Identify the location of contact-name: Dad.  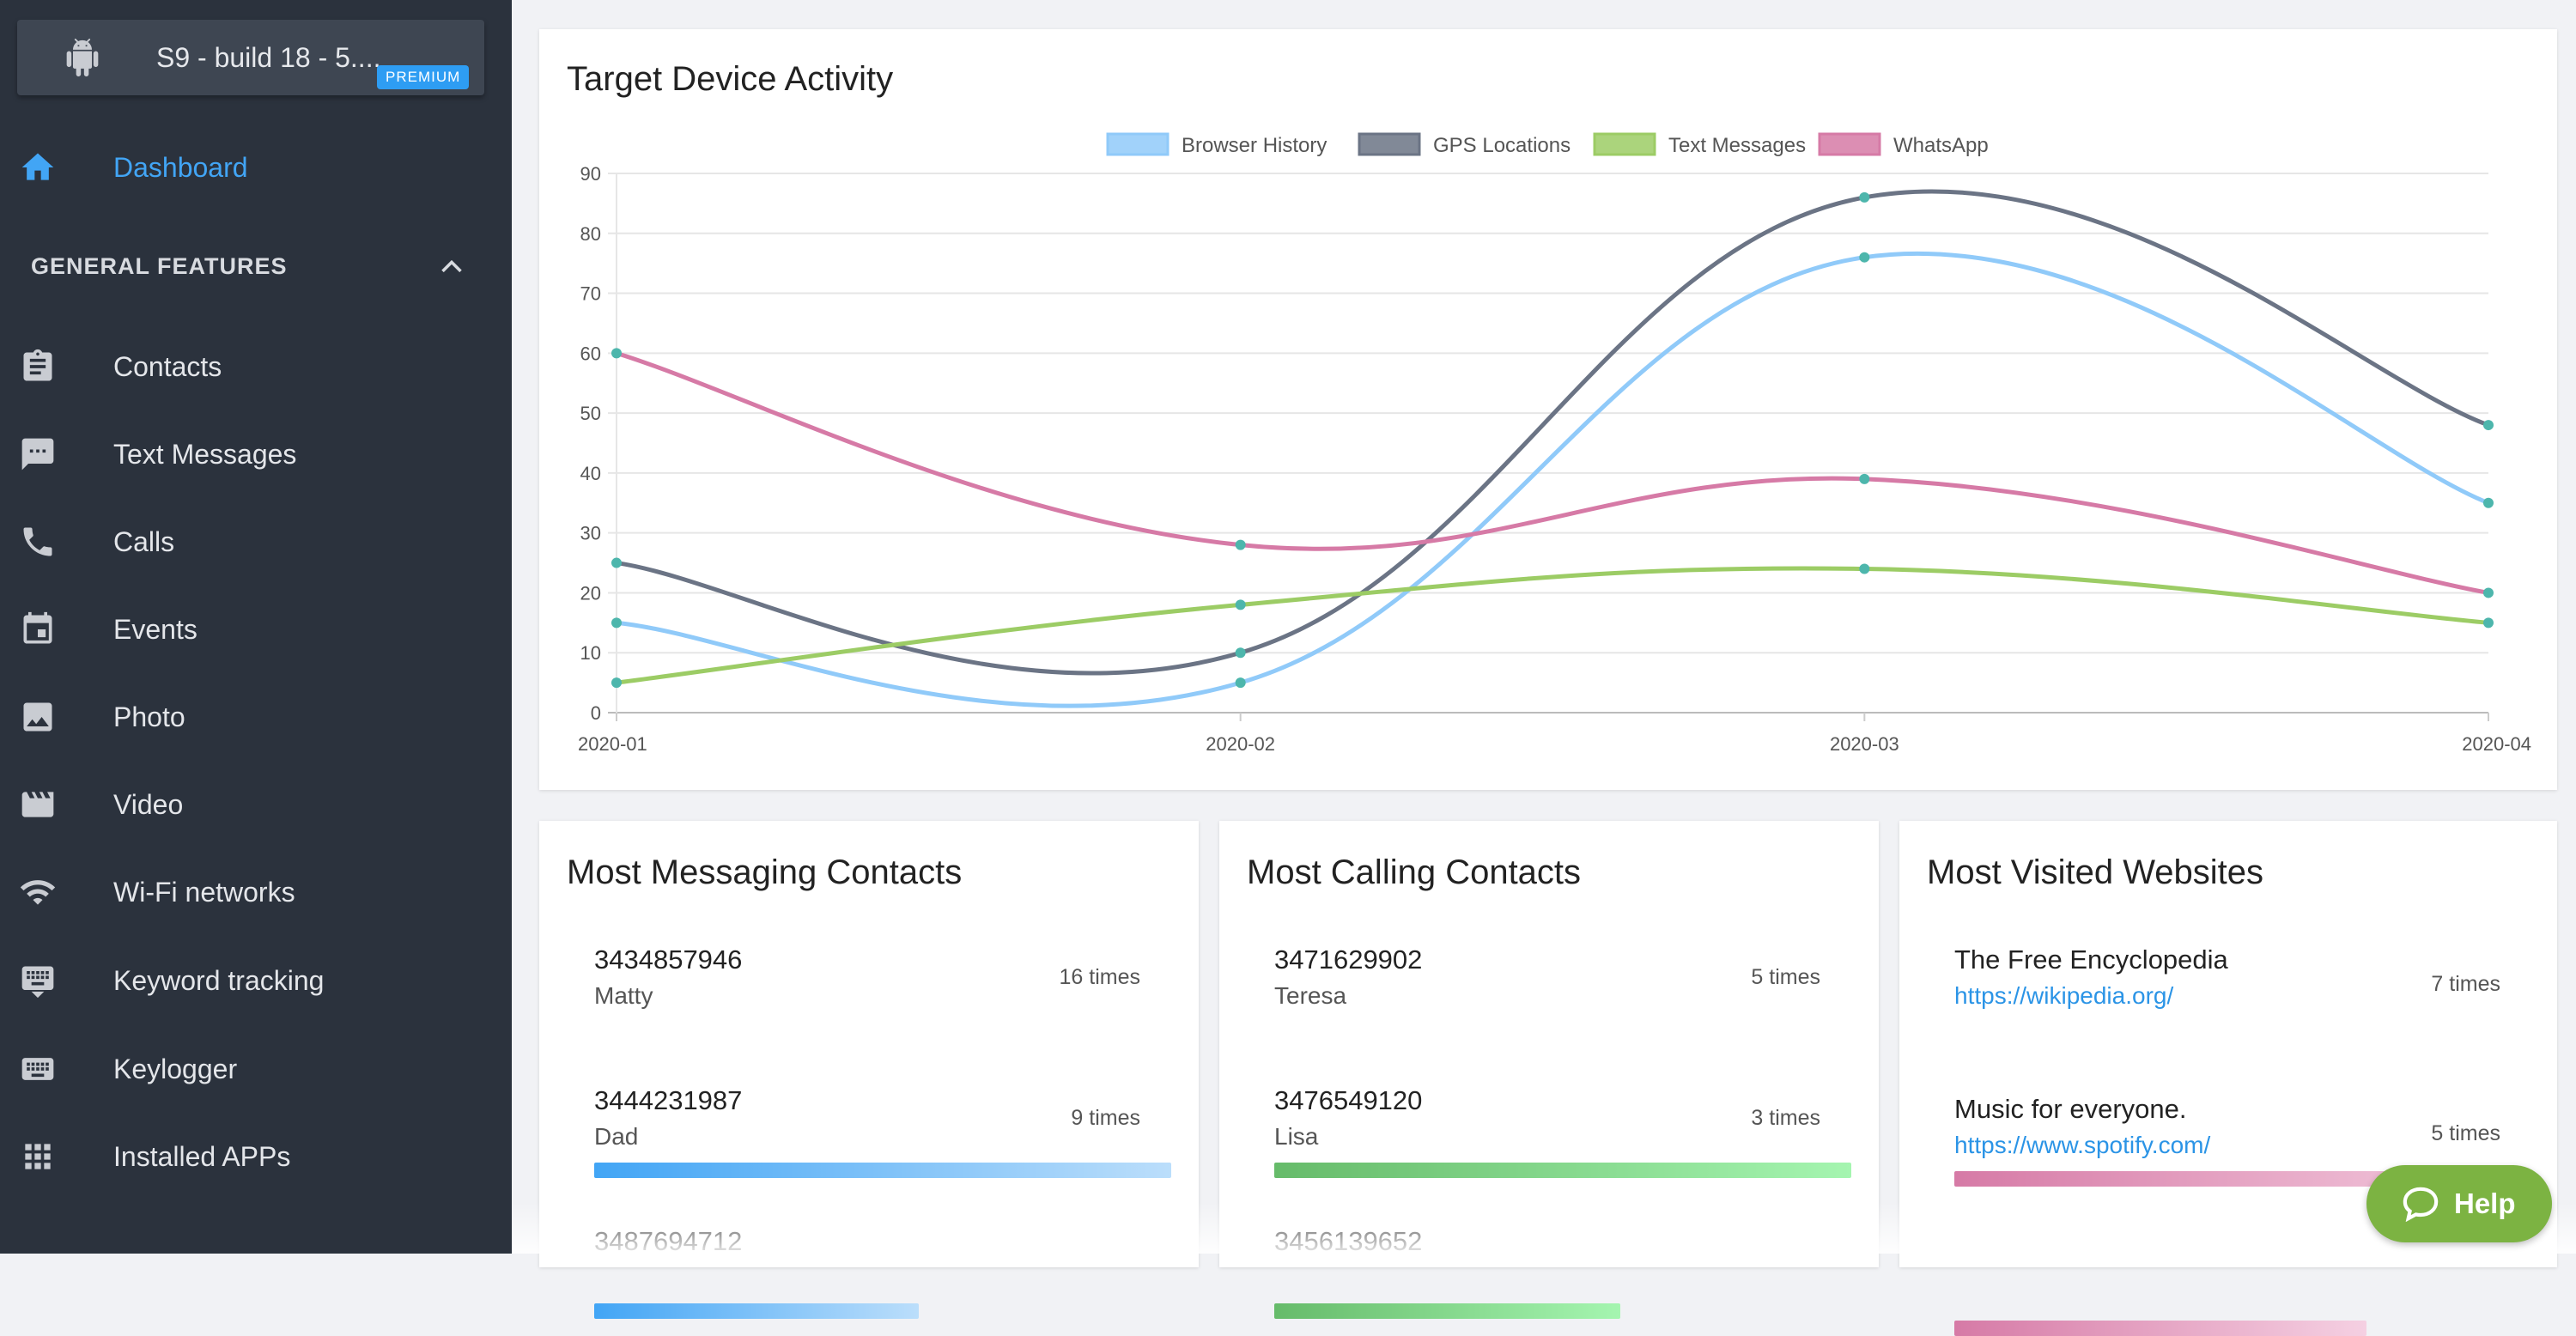
(616, 1136).